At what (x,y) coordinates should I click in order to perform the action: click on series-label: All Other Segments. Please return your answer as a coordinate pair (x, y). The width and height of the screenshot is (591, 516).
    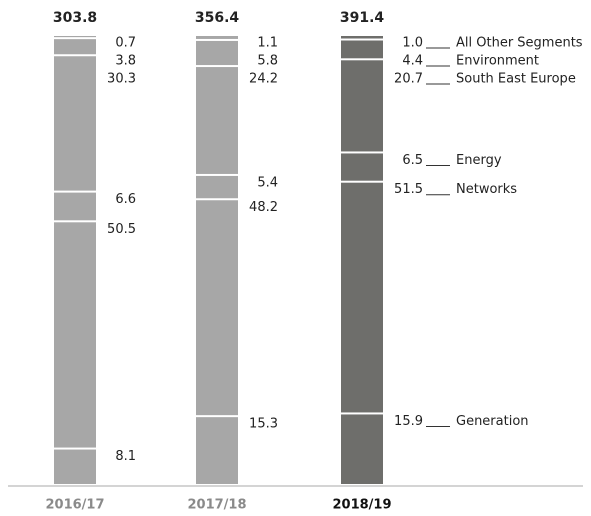
    Looking at the image, I should click on (519, 43).